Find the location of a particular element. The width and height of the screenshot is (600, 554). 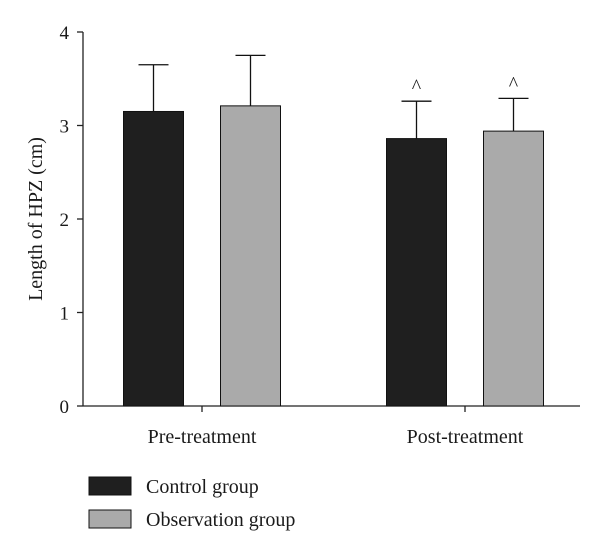

x-category-label: Pre-treatment is located at coordinates (202, 437).